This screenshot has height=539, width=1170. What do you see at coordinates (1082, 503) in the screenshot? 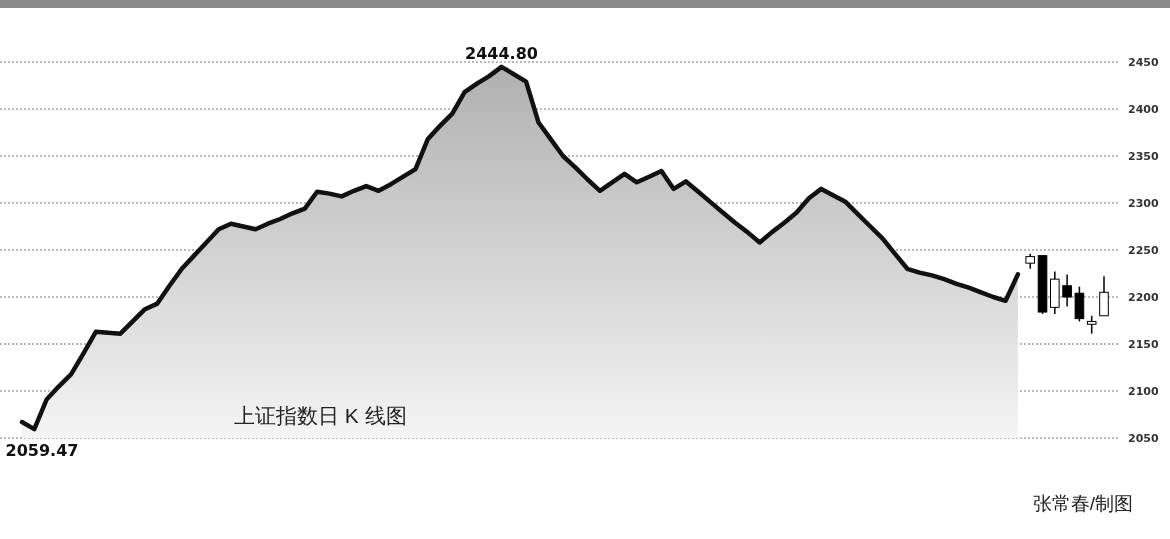
I see `text: 张常春/制图` at bounding box center [1082, 503].